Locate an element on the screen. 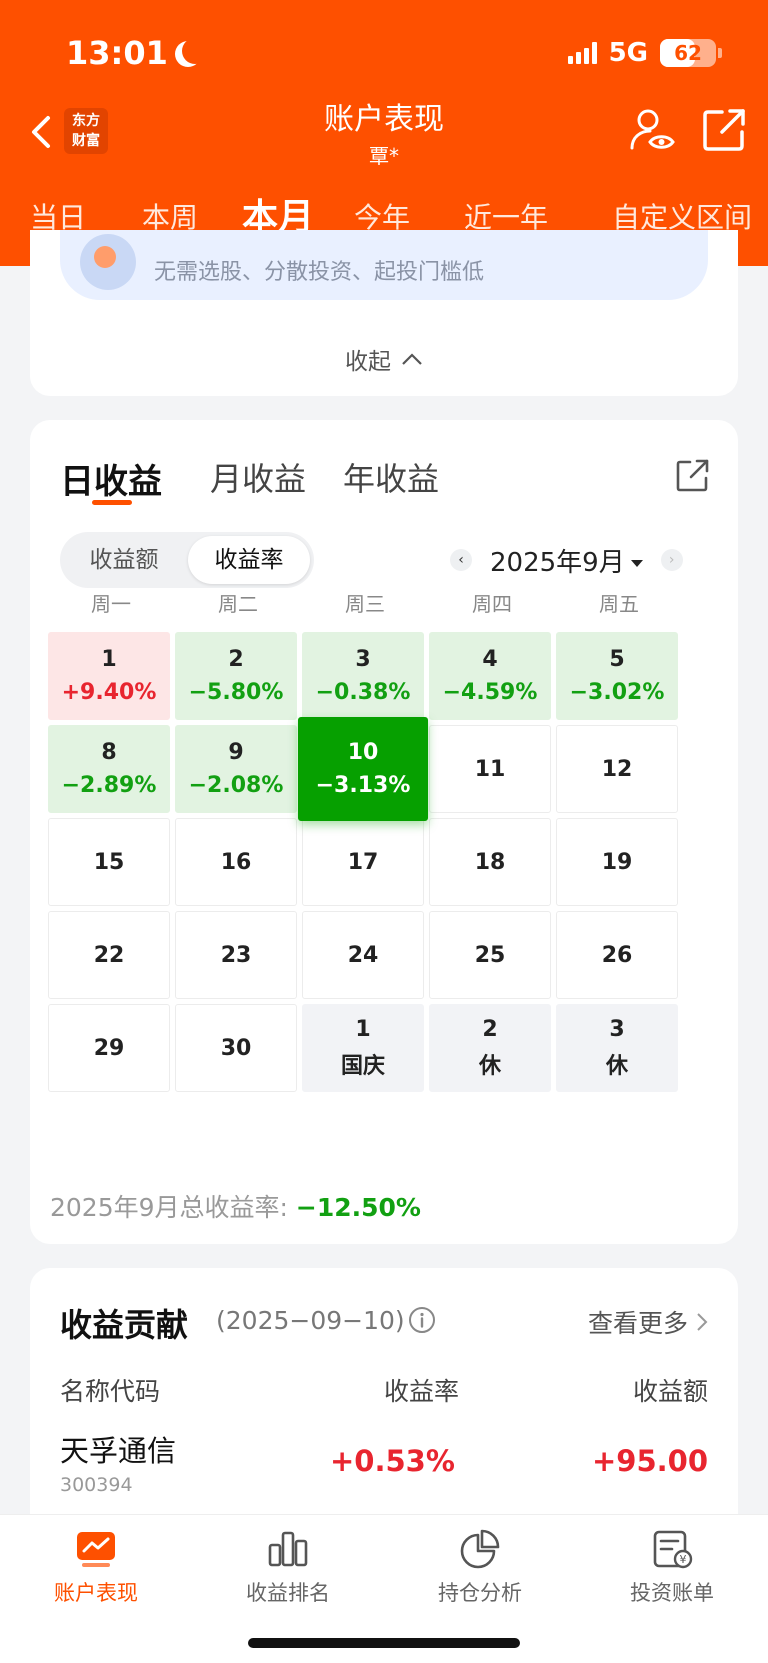 This screenshot has width=768, height=1663. calendar-day: 10 −3.13% is located at coordinates (363, 769).